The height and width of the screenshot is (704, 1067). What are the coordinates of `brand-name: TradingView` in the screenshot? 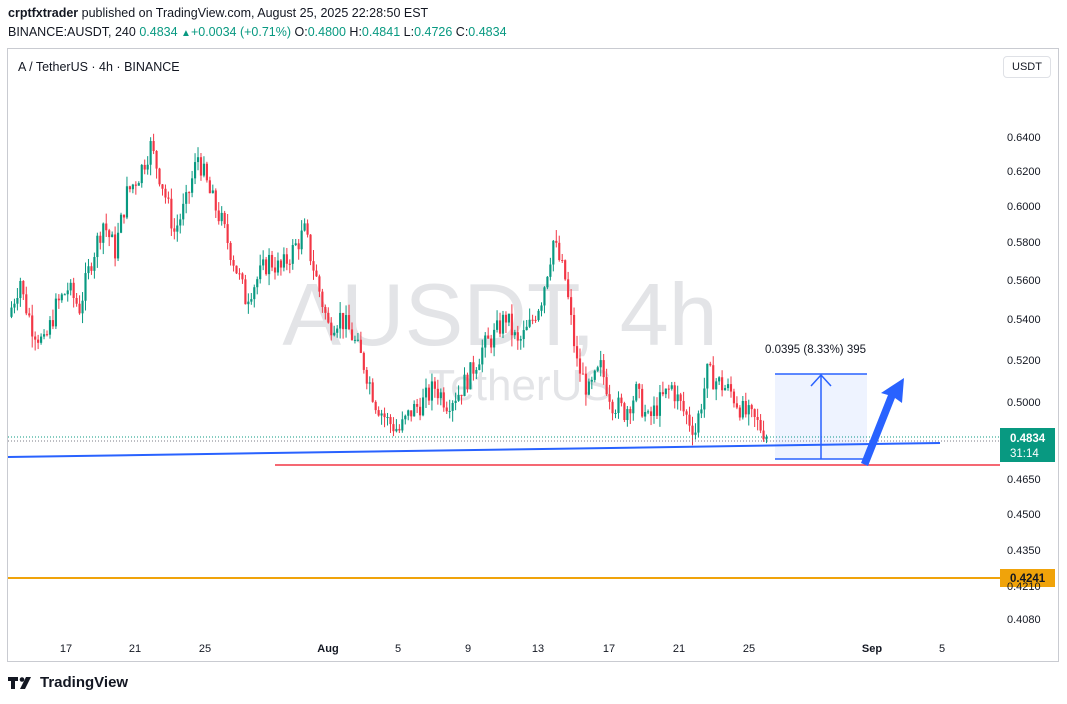 It's located at (84, 682).